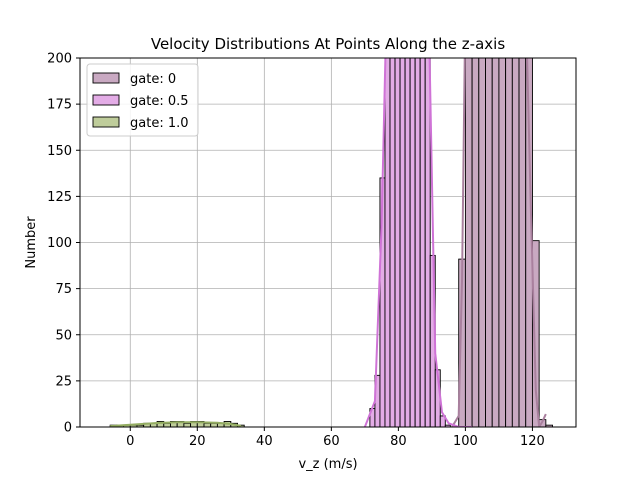 The width and height of the screenshot is (640, 484). I want to click on x-tick-label: 60, so click(331, 441).